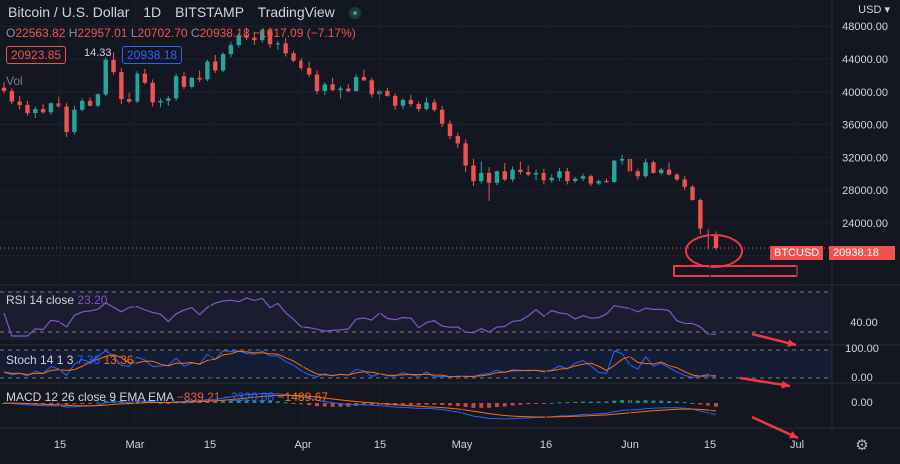 The image size is (900, 464). Describe the element at coordinates (40, 300) in the screenshot. I see `rsi-label: RSI 14 close` at that location.